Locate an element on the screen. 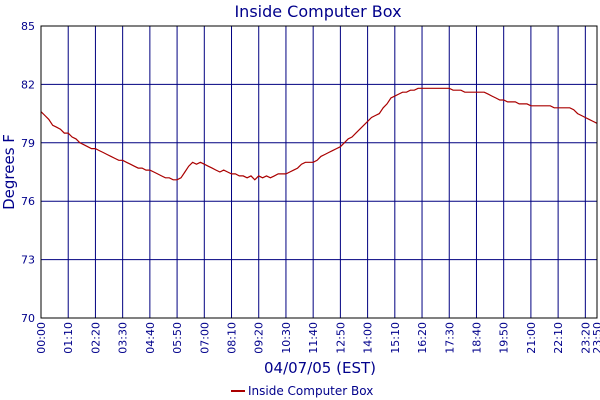 Image resolution: width=600 pixels, height=400 pixels. legend-label: Inside Computer Box is located at coordinates (310, 391).